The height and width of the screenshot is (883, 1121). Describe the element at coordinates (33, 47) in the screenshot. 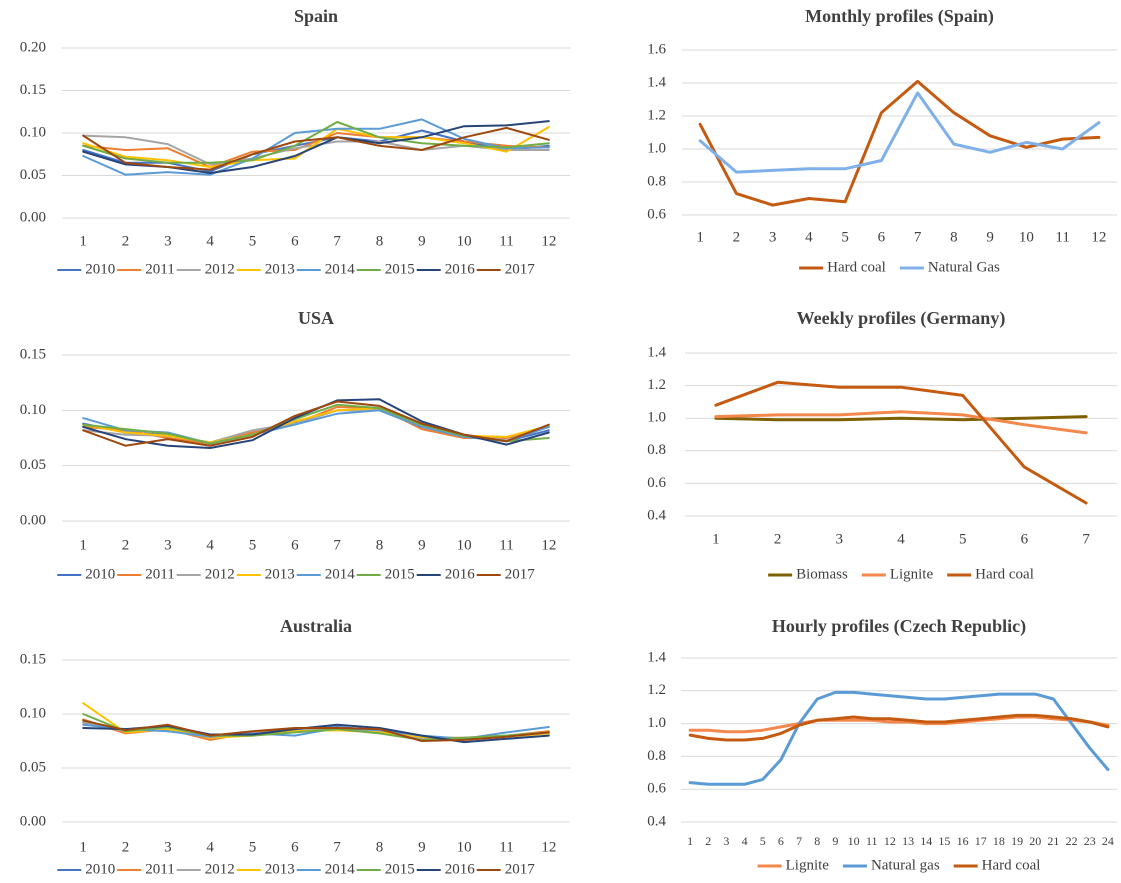

I see `y-tick-label: 0.20` at that location.